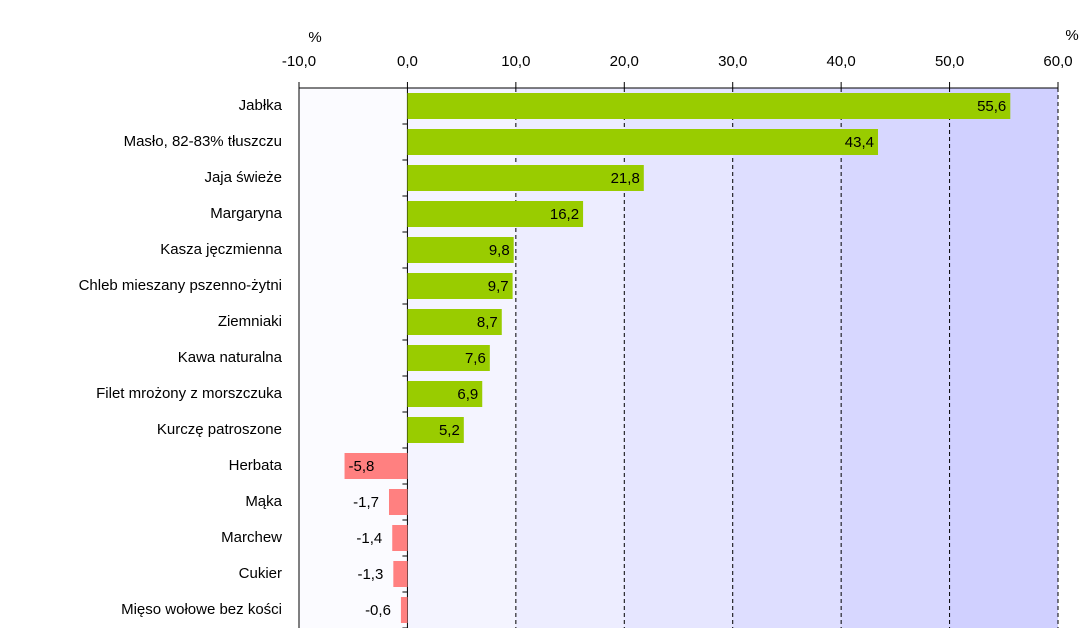 The height and width of the screenshot is (628, 1083). I want to click on y-tick-label: Kawa naturalna, so click(230, 357).